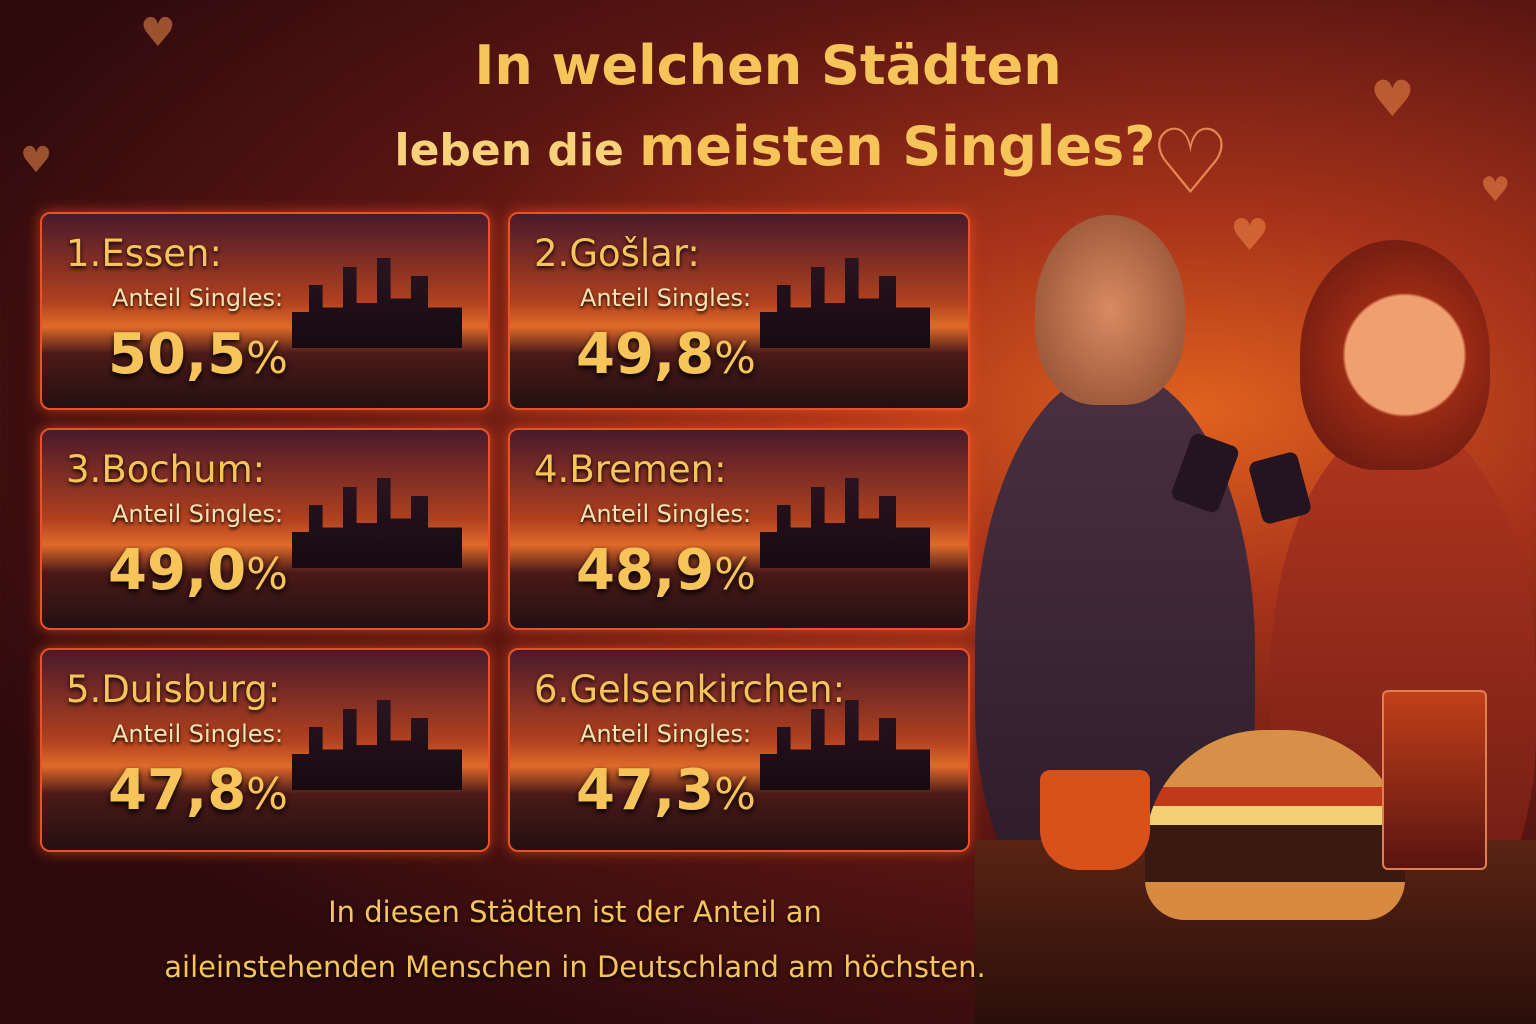  What do you see at coordinates (509, 150) in the screenshot?
I see `title-plain: leben die` at bounding box center [509, 150].